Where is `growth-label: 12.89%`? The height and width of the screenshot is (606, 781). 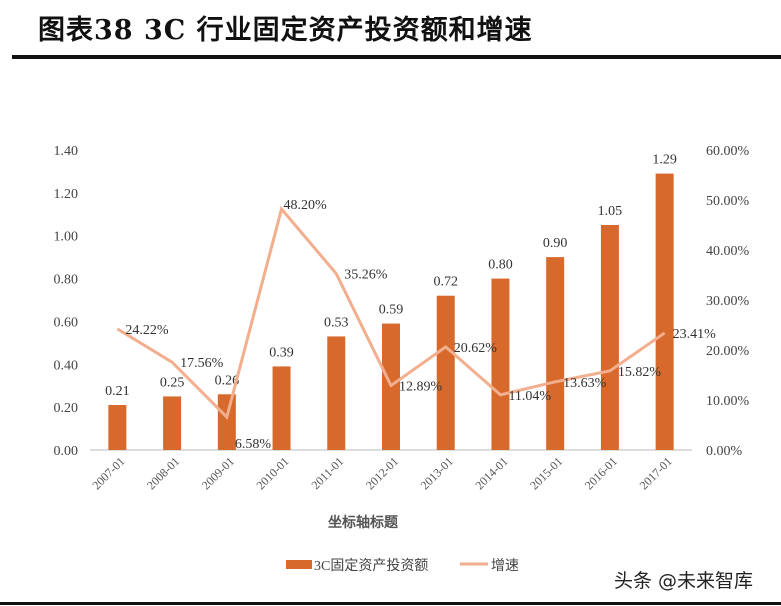
growth-label: 12.89% is located at coordinates (421, 387).